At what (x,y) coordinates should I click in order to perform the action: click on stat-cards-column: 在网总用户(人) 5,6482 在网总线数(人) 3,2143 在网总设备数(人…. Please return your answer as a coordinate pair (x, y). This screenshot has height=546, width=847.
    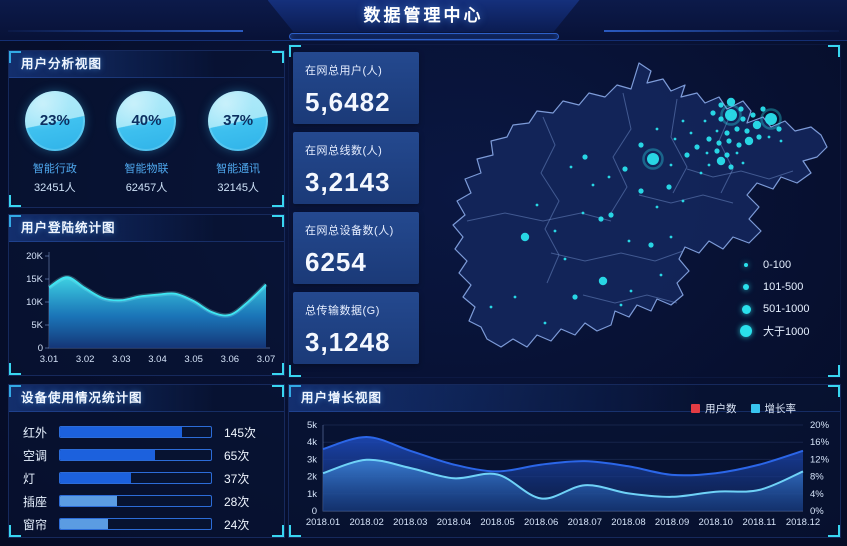
    Looking at the image, I should click on (356, 208).